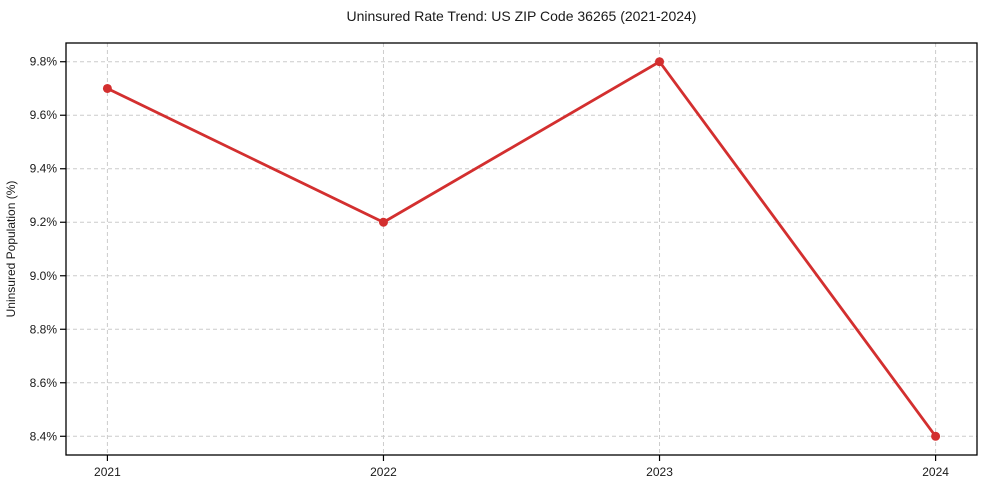  What do you see at coordinates (44, 383) in the screenshot?
I see `y-tick-label: 8.6%` at bounding box center [44, 383].